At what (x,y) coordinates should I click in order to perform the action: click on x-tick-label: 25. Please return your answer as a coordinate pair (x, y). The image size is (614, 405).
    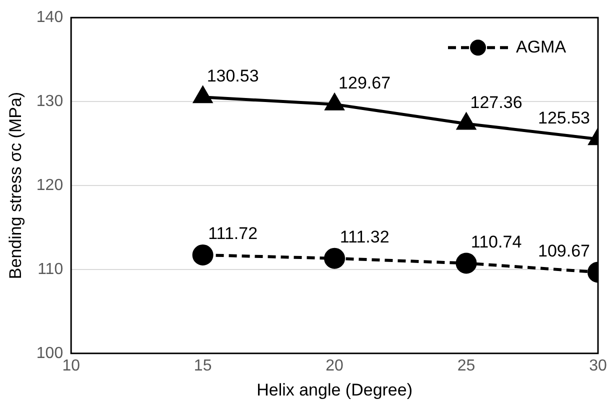
    Looking at the image, I should click on (466, 365).